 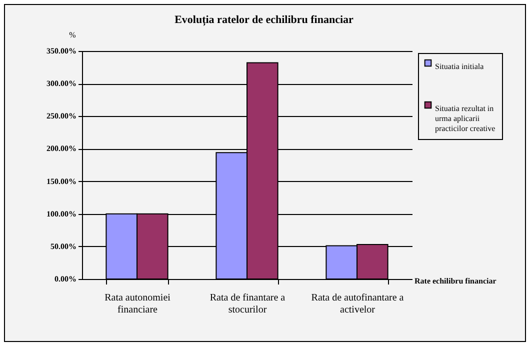 I want to click on x-tick-label: Rata autonomiei financiare, so click(x=137, y=304).